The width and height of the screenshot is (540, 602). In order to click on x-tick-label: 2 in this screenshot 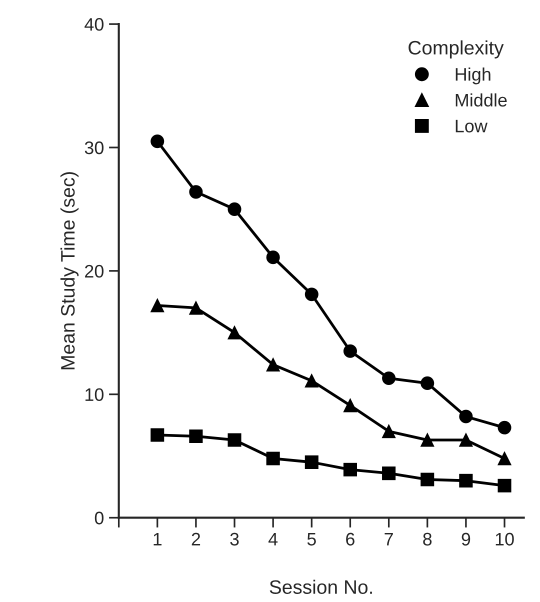, I will do `click(196, 539)`.